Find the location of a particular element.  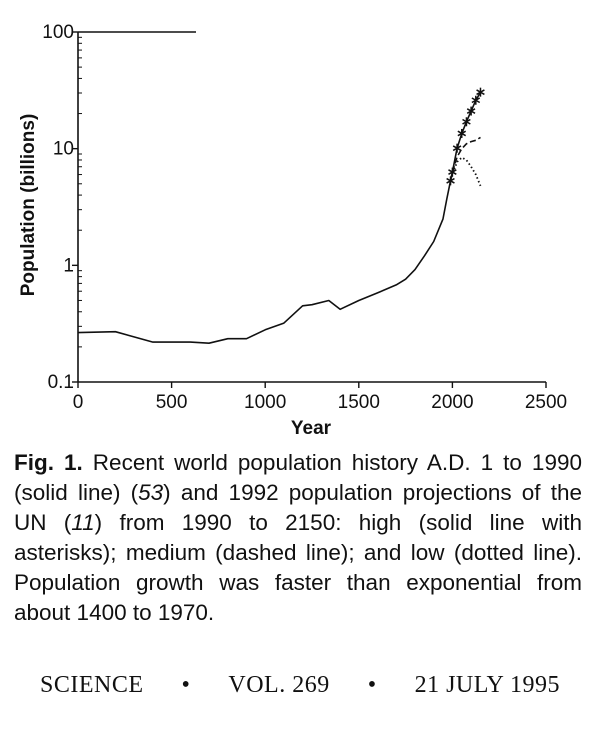

series-line-solid is located at coordinates (265, 262).